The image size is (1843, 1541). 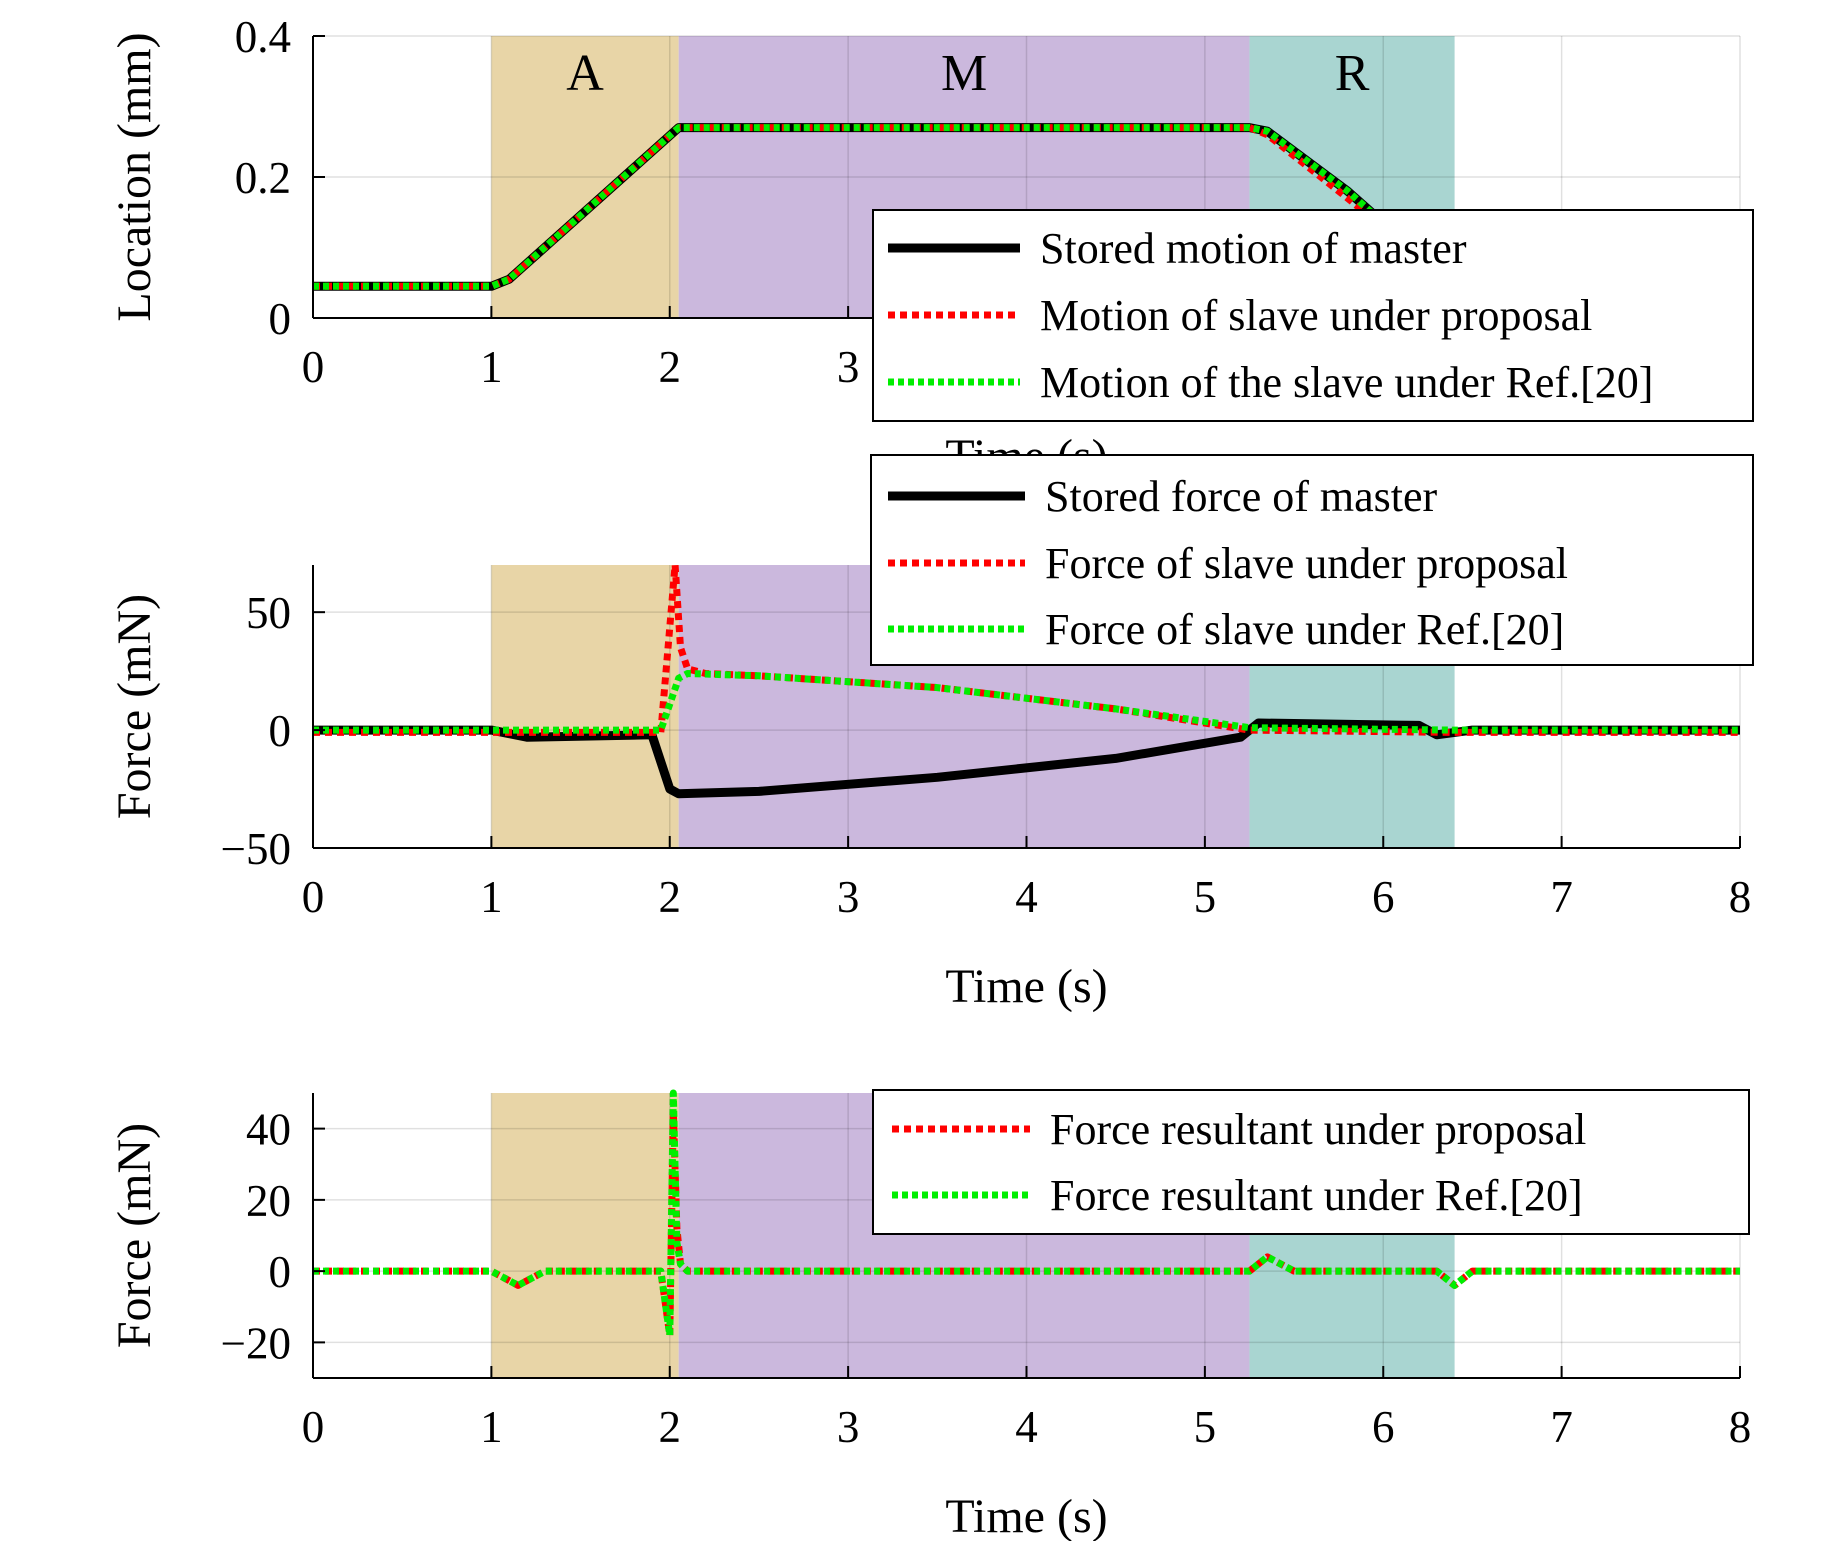 What do you see at coordinates (585, 73) in the screenshot?
I see `phase-label-A: A` at bounding box center [585, 73].